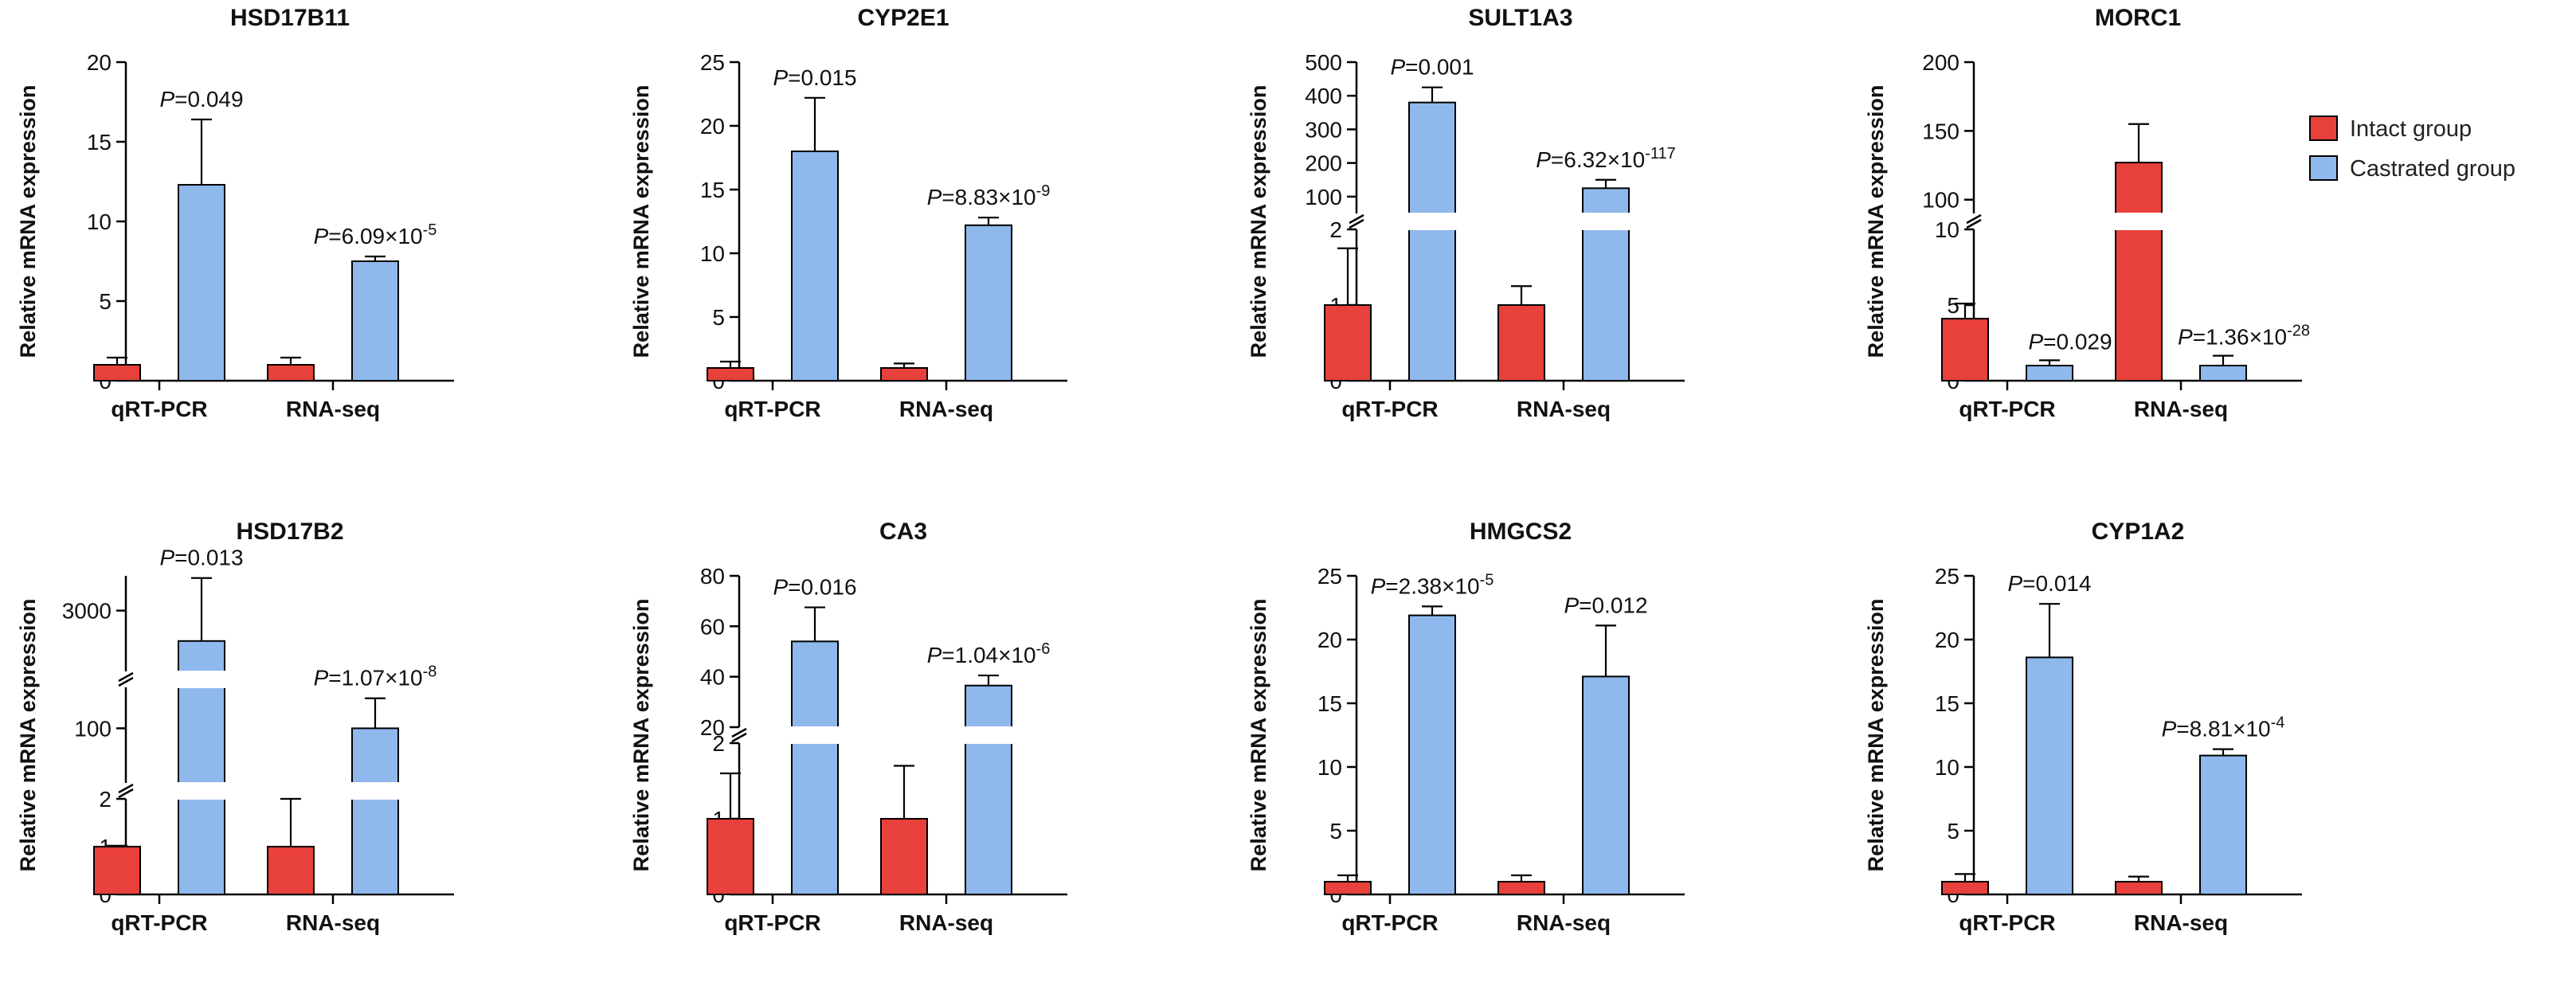  Describe the element at coordinates (2411, 129) in the screenshot. I see `legend-label-intact: Intact group` at that location.